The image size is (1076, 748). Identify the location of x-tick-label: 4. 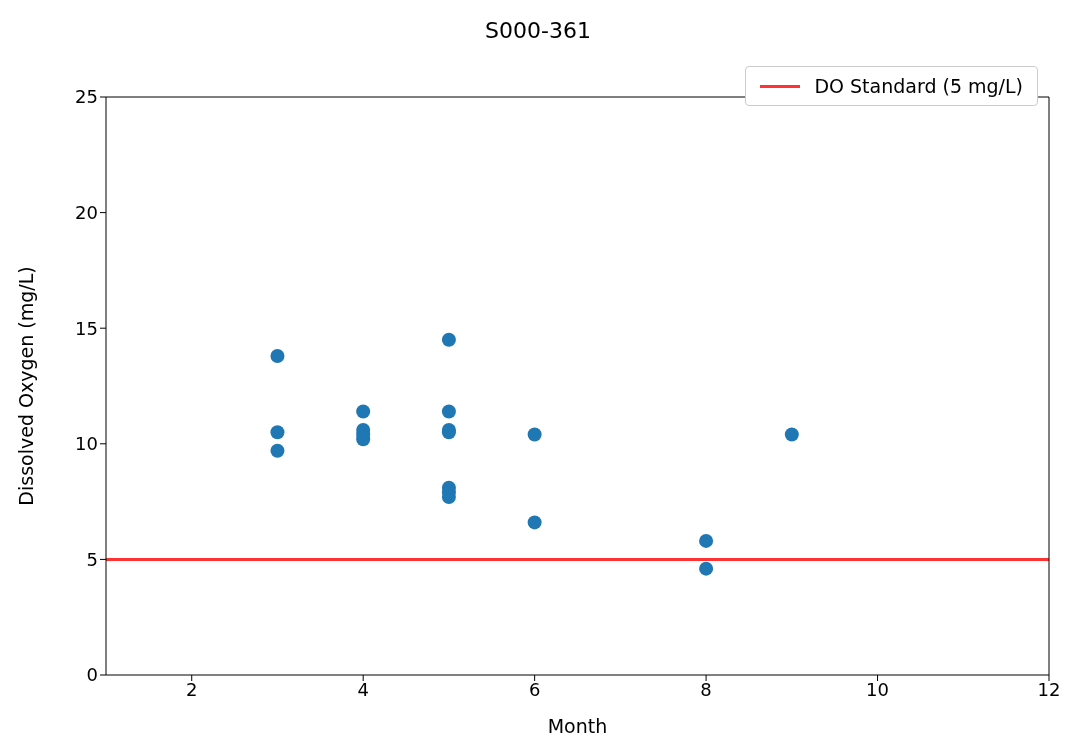
(363, 689).